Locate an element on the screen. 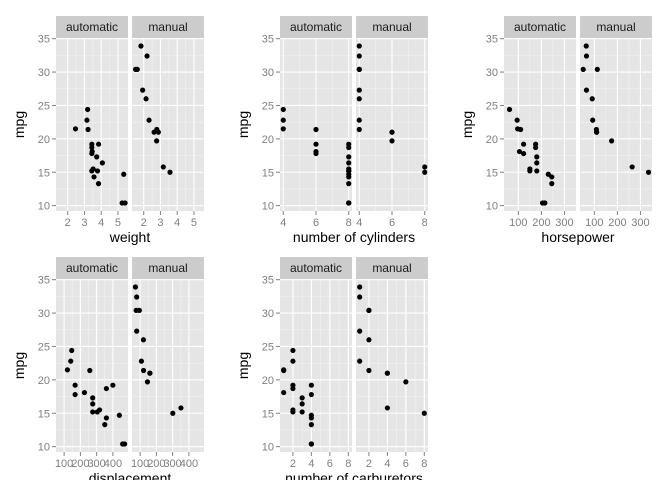  facet-strip-label: manual is located at coordinates (391, 268).